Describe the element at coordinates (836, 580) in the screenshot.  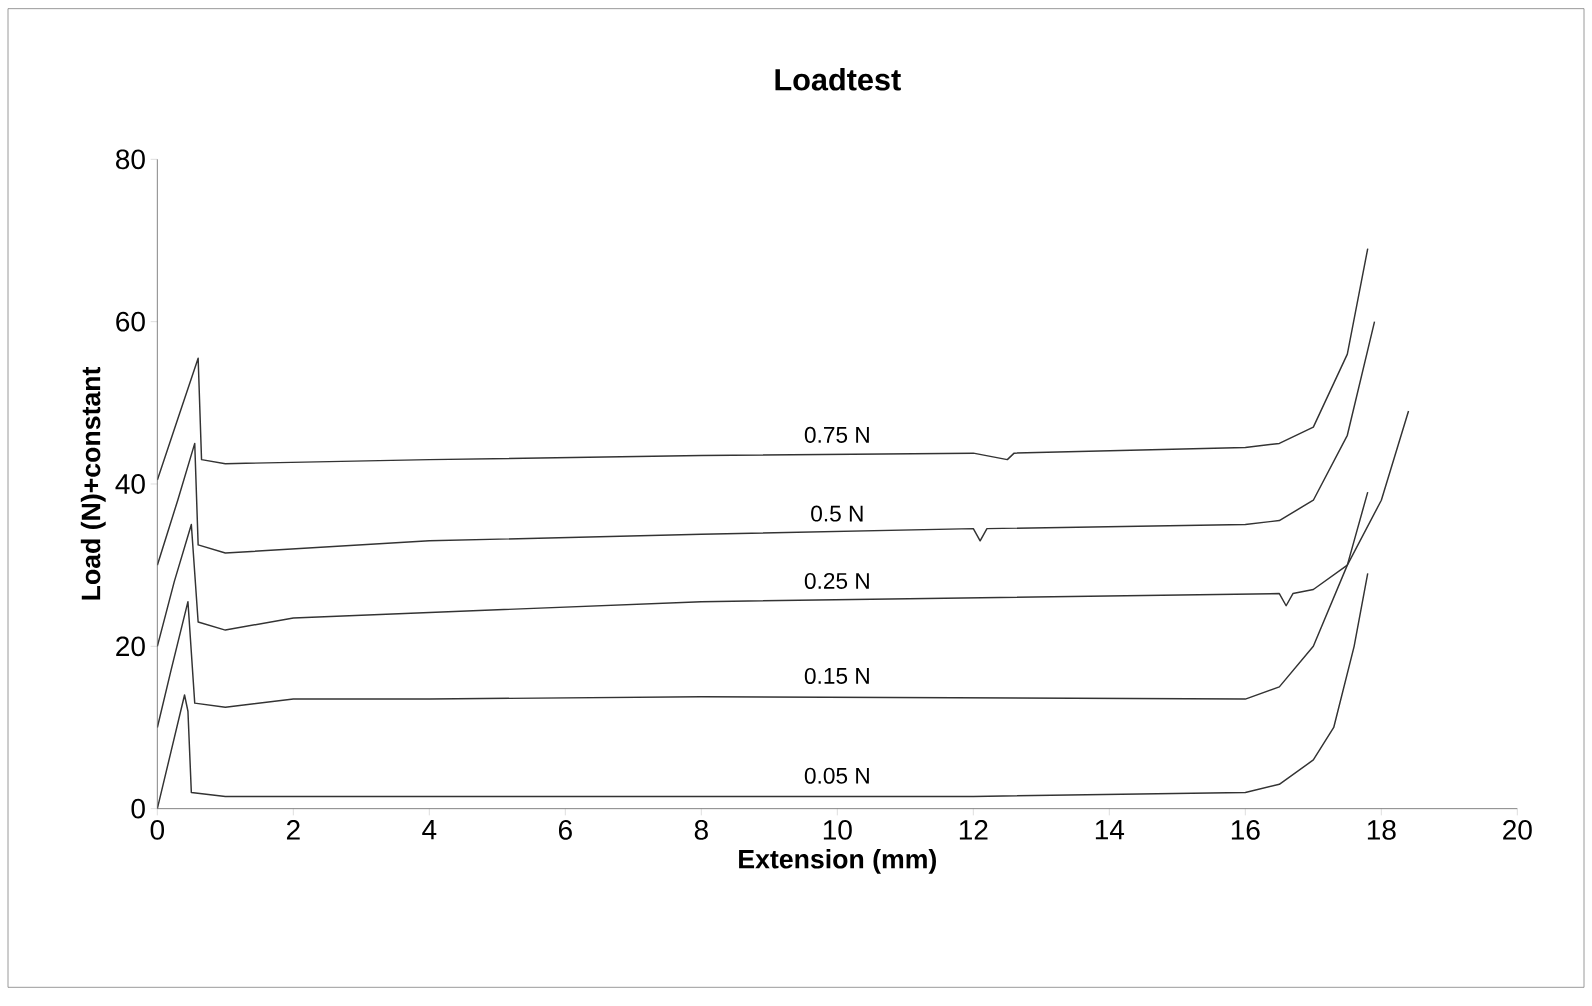
I see `series-label: 0.25 N` at that location.